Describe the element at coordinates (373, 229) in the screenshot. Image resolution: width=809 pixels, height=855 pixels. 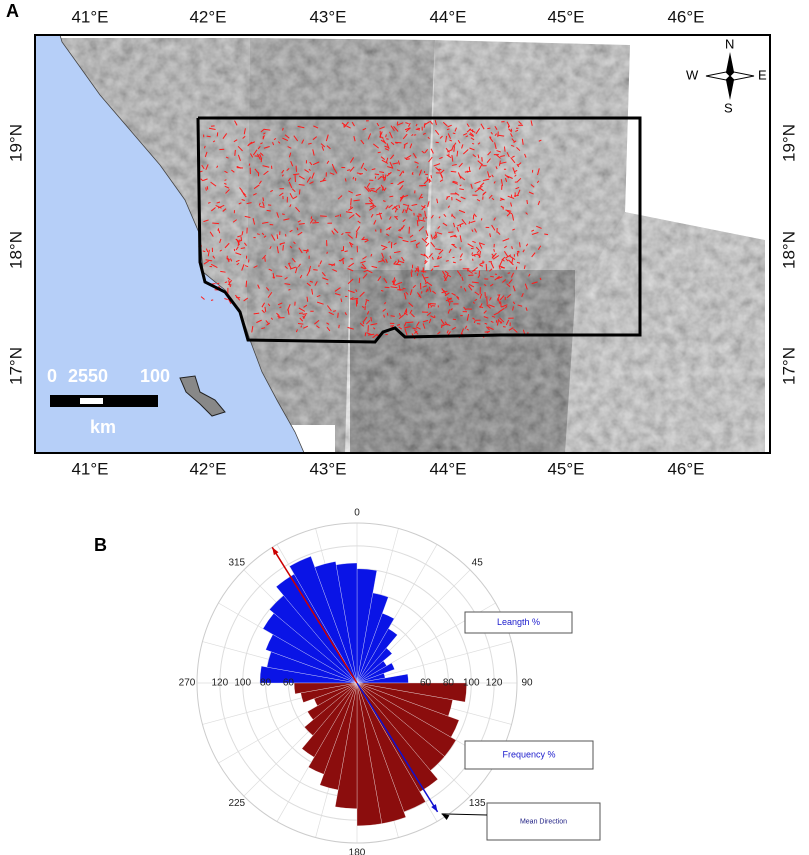
I see `lineaments` at that location.